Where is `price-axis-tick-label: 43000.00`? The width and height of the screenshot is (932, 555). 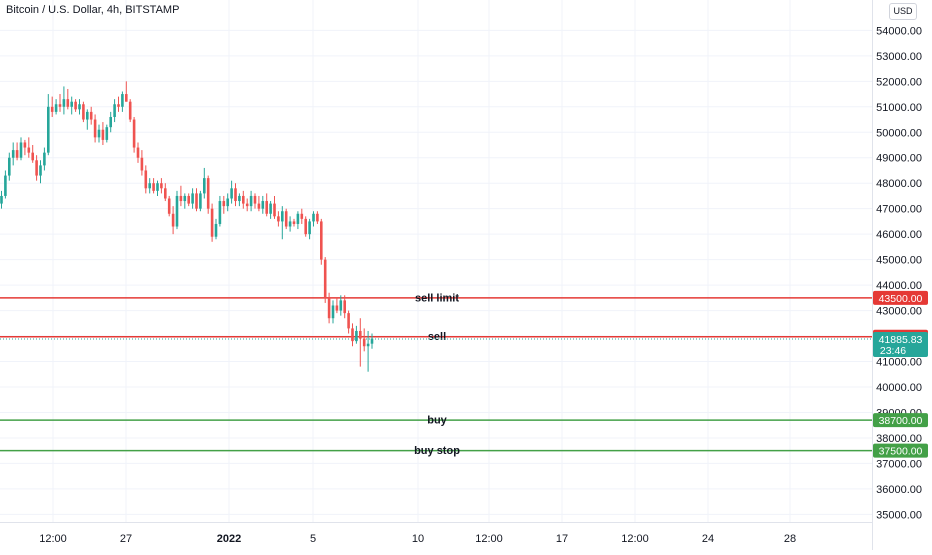
price-axis-tick-label: 43000.00 is located at coordinates (899, 312).